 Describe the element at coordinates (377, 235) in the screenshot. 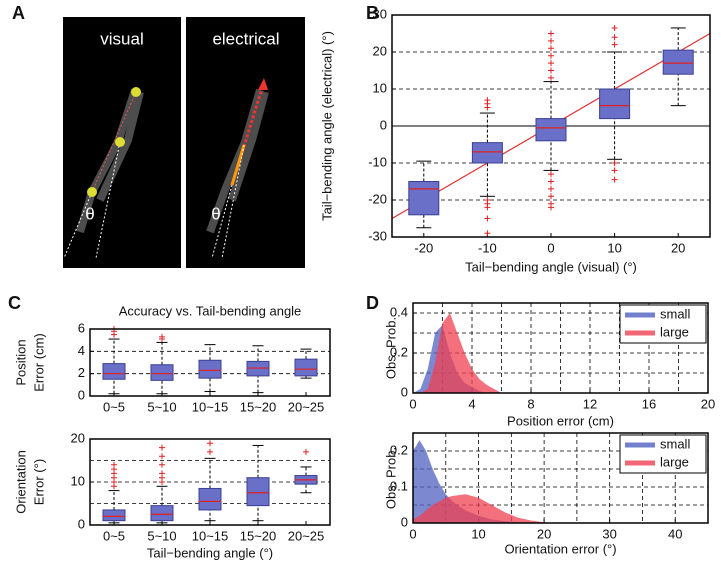

I see `y-tick-label: -30` at that location.